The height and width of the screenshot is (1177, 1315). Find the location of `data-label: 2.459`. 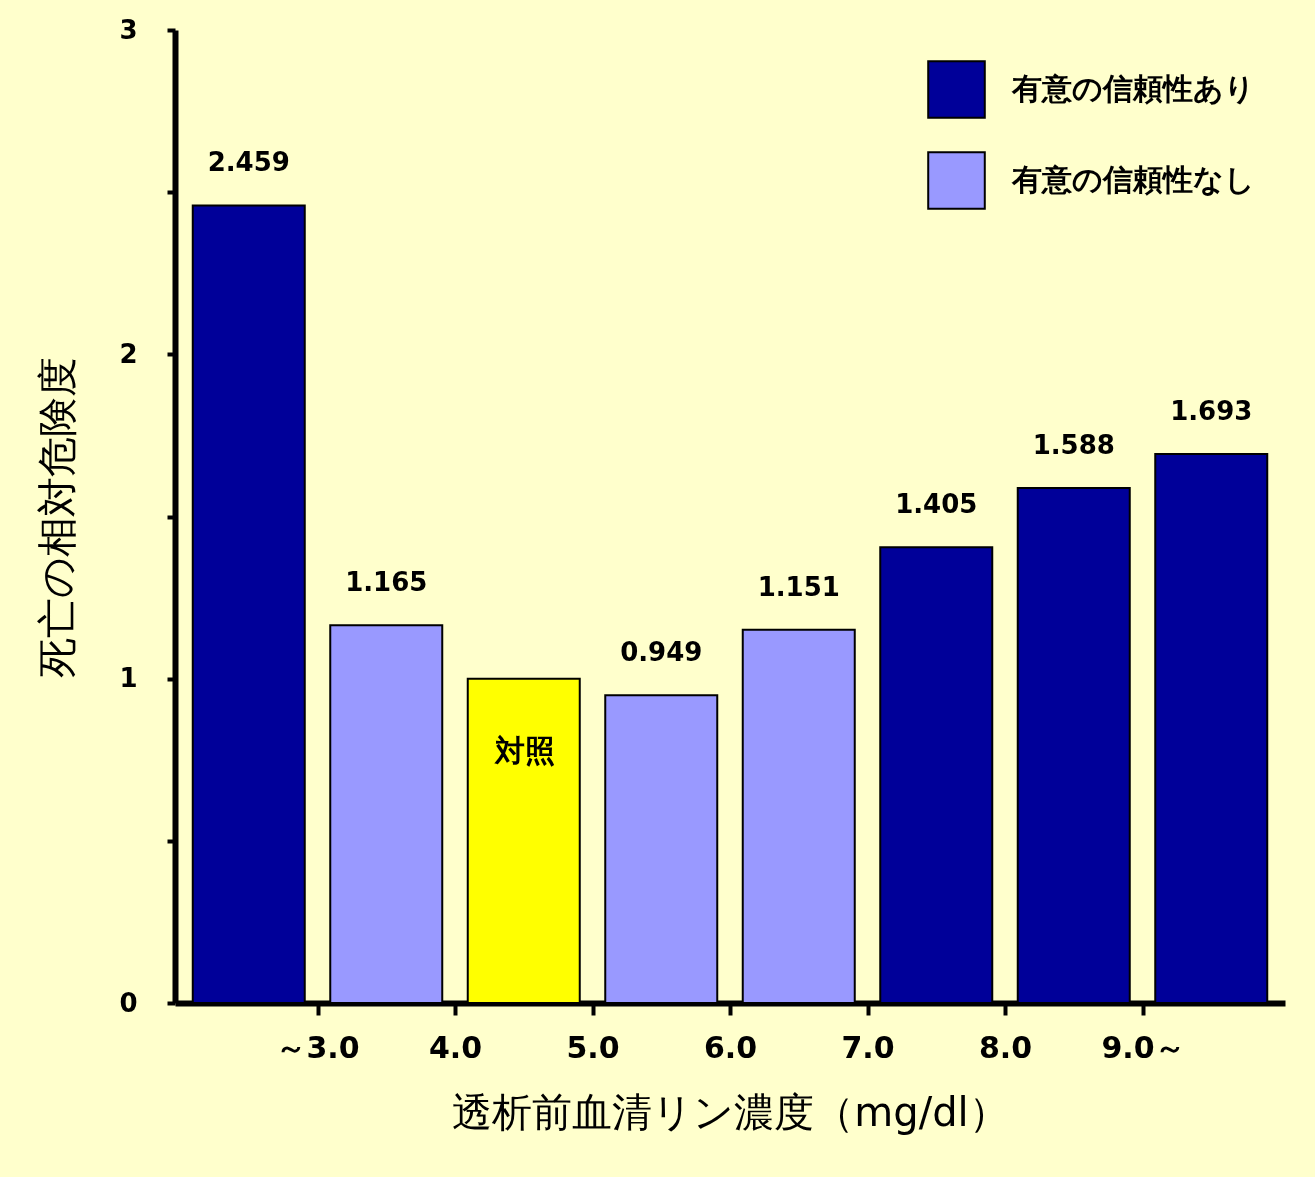

data-label: 2.459 is located at coordinates (248, 162).